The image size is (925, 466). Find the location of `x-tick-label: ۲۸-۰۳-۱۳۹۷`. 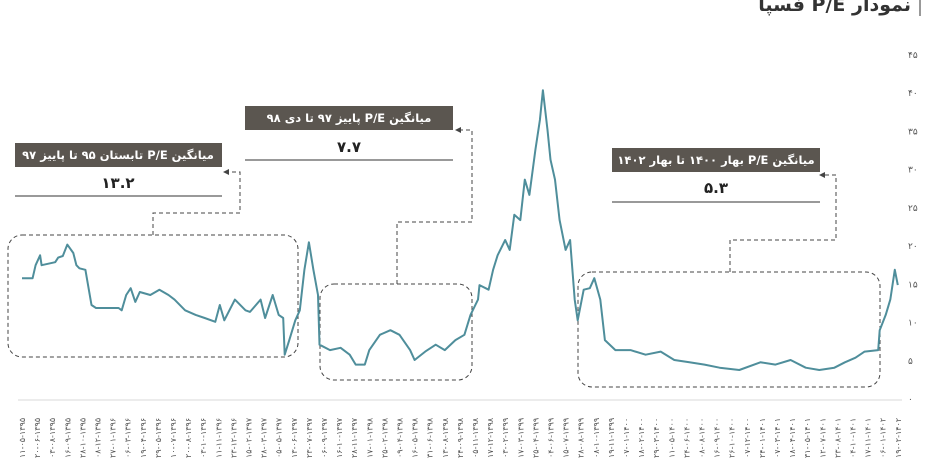

x-tick-label: ۲۸-۰۳-۱۳۹۷ is located at coordinates (264, 437).